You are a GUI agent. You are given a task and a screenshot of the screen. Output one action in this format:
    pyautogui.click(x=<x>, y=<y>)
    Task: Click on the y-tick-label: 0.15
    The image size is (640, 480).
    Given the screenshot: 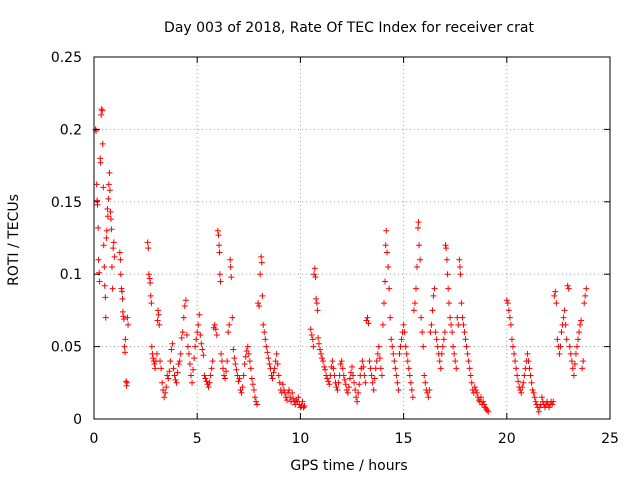 What is the action you would take?
    pyautogui.click(x=66, y=203)
    